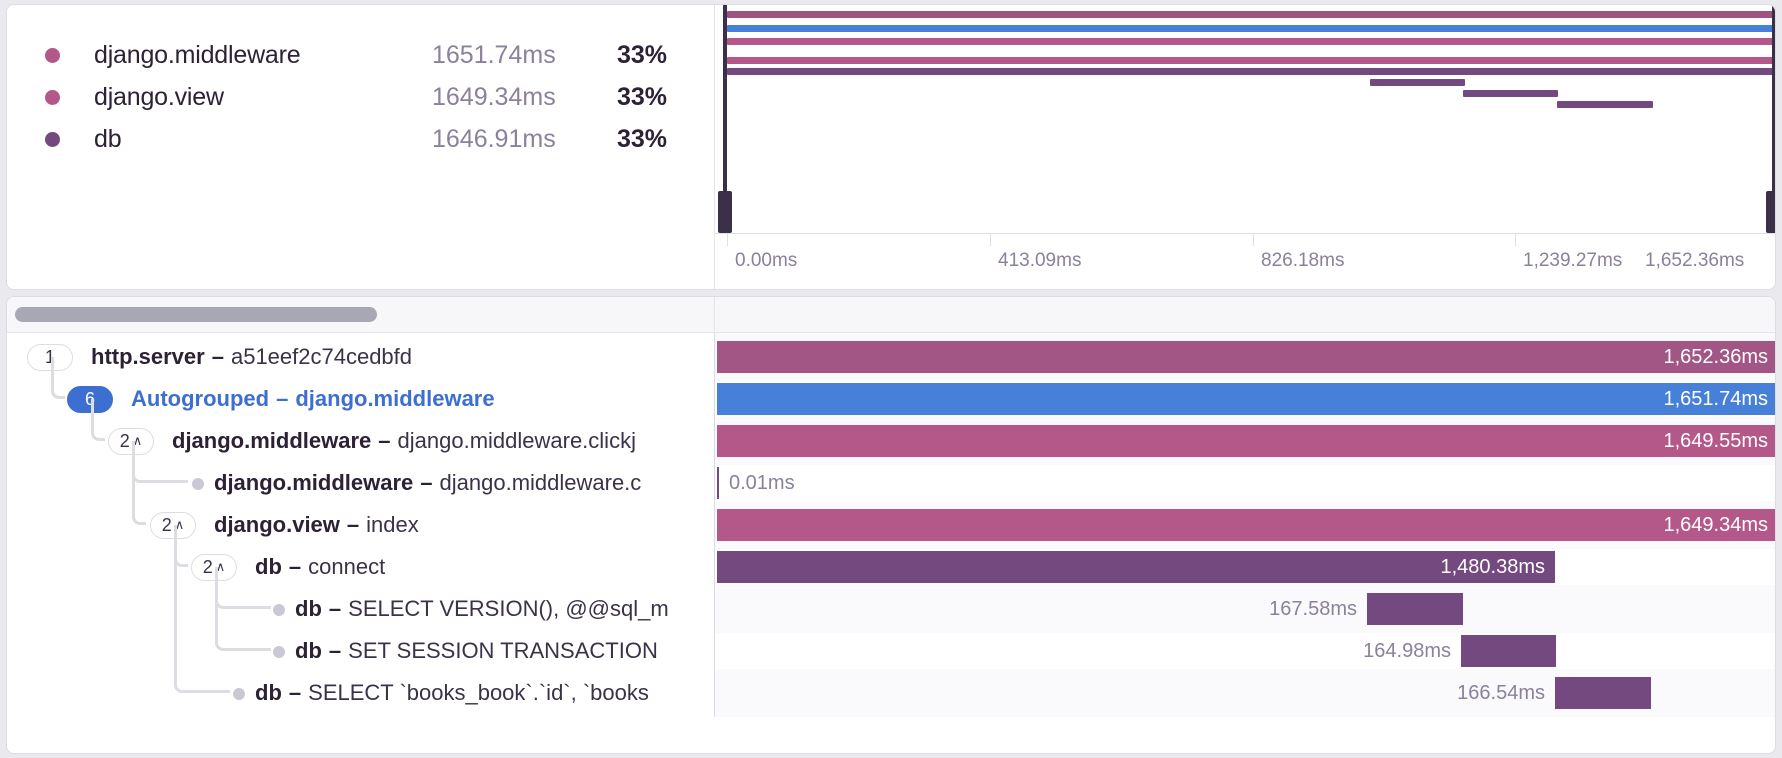 Image resolution: width=1782 pixels, height=758 pixels. I want to click on span-tree-cell: 6 Autogrouped – django.middleware, so click(360, 399).